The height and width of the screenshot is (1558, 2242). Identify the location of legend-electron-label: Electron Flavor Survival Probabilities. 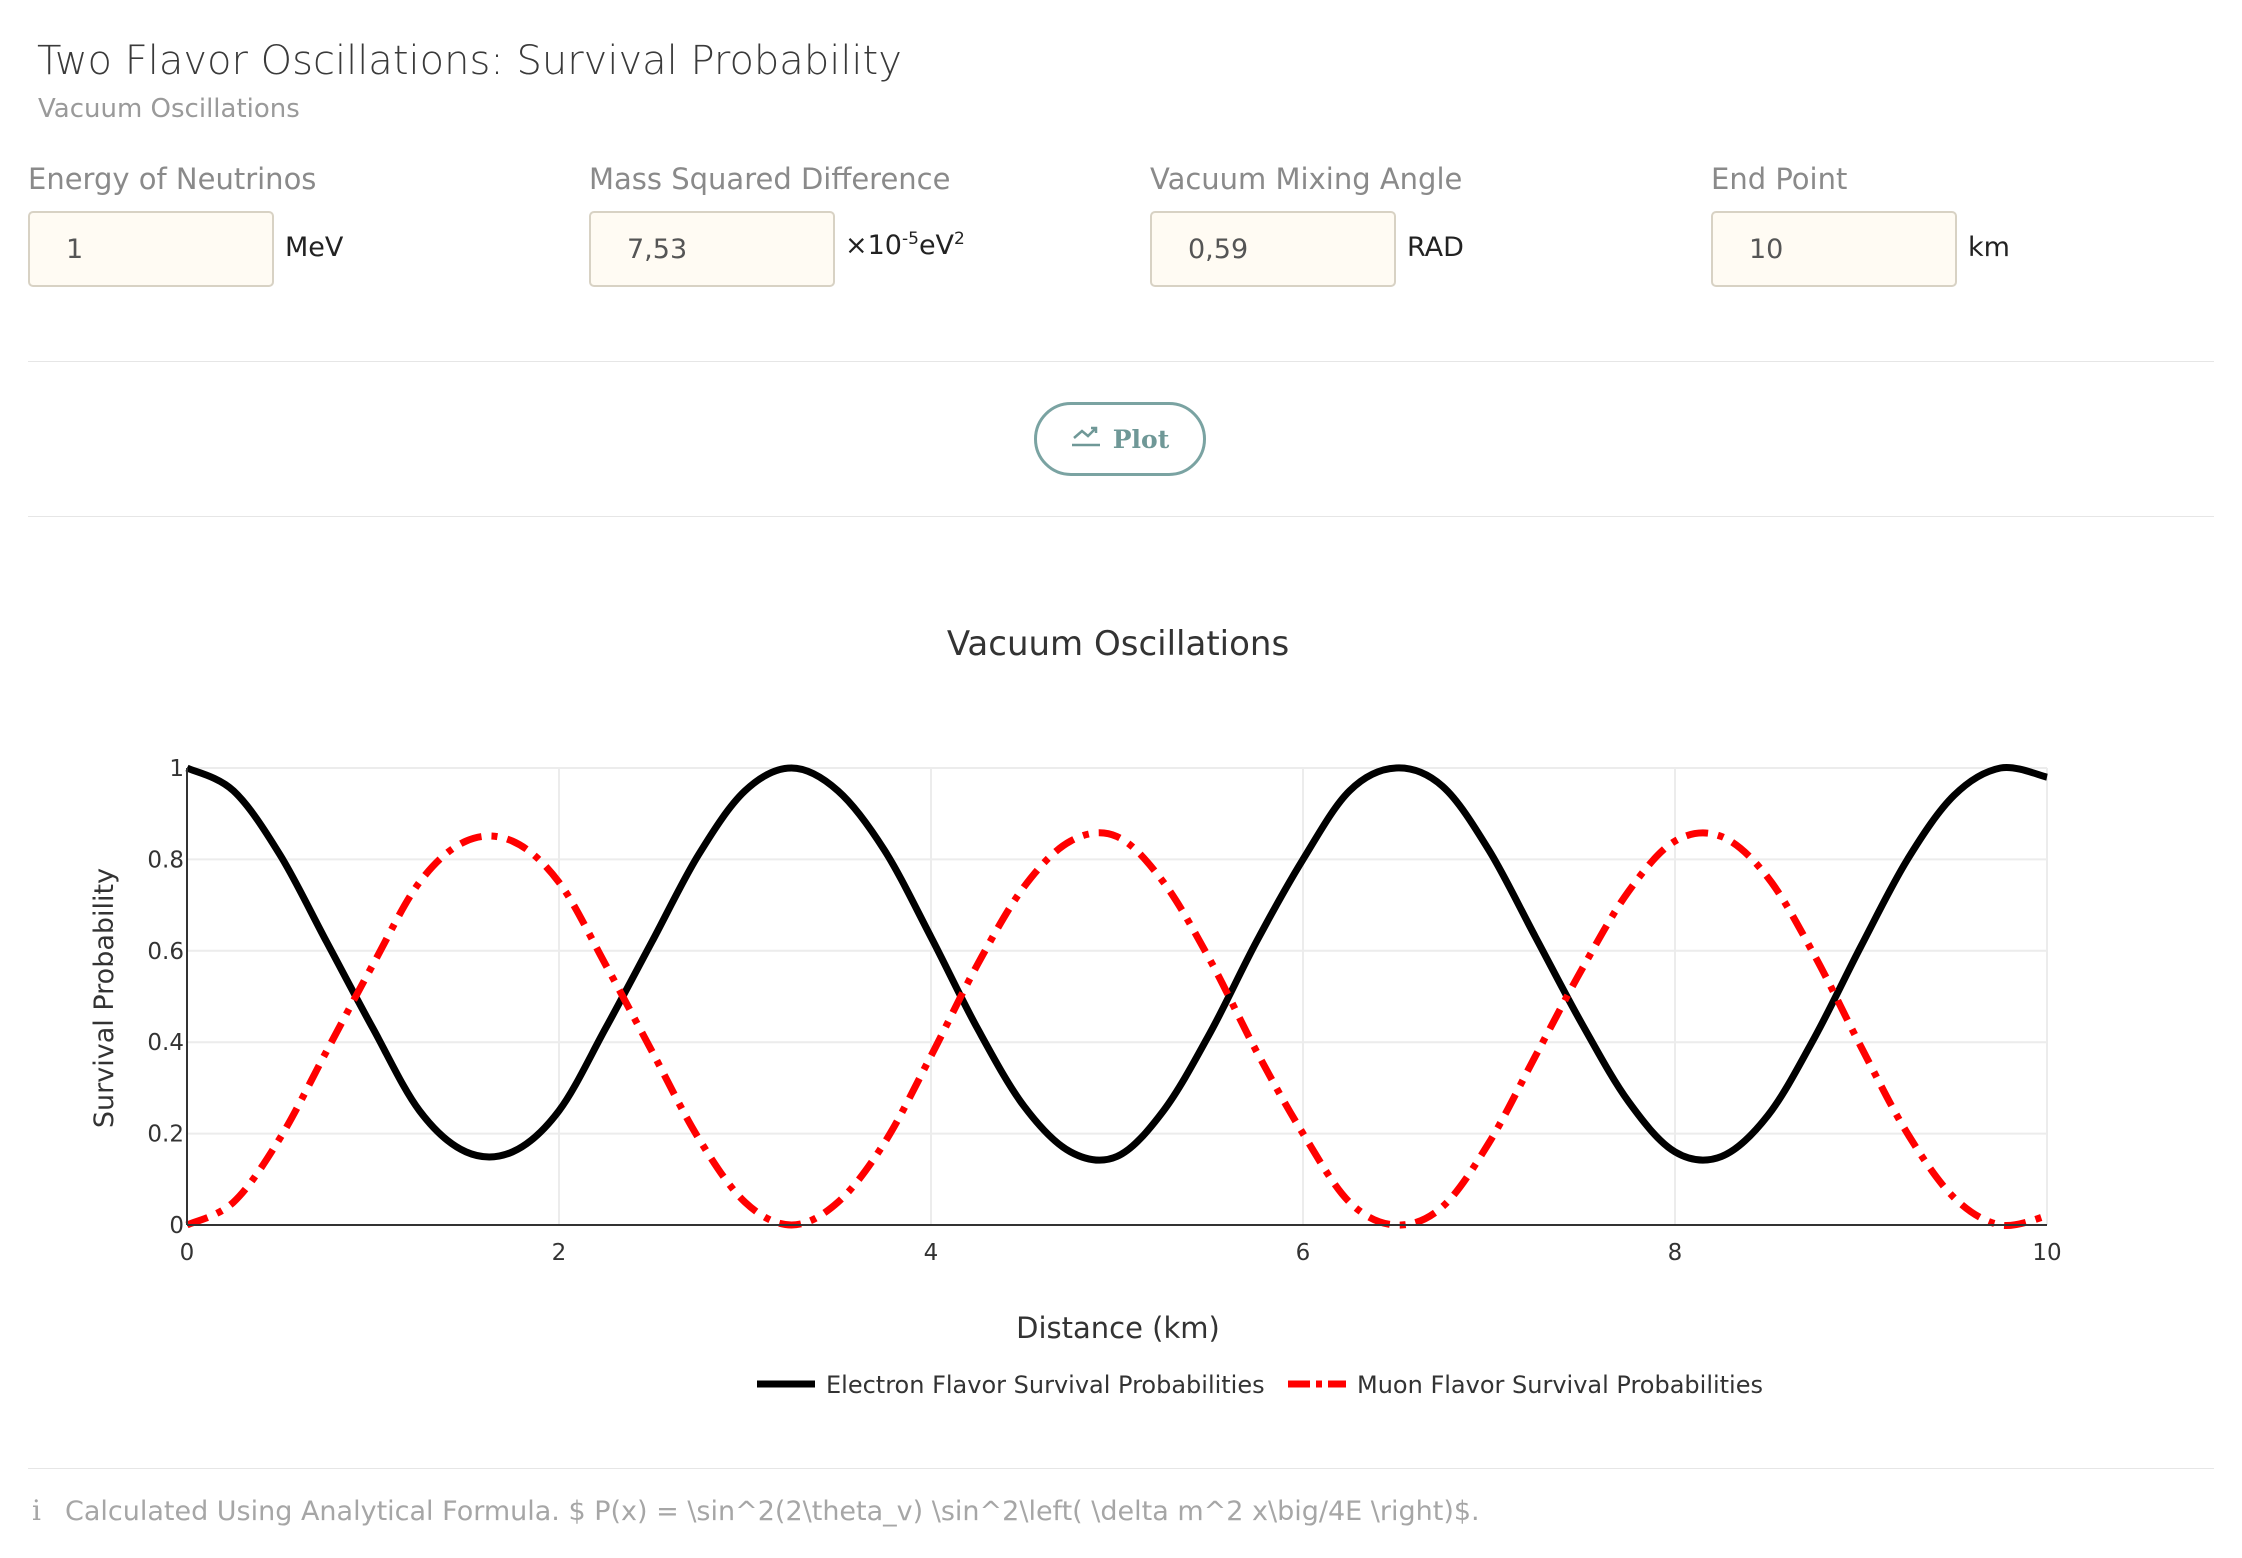
(1045, 1385).